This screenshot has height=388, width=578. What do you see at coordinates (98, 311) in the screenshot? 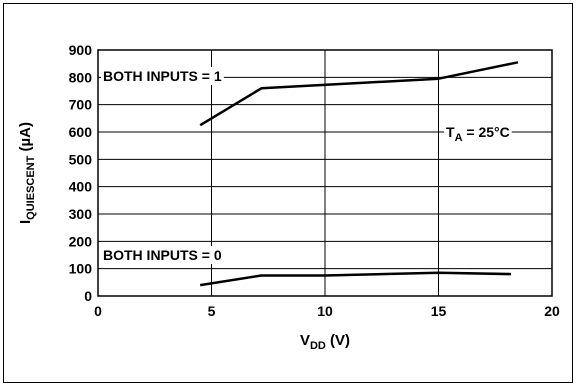
I see `x-tick-label: 0` at bounding box center [98, 311].